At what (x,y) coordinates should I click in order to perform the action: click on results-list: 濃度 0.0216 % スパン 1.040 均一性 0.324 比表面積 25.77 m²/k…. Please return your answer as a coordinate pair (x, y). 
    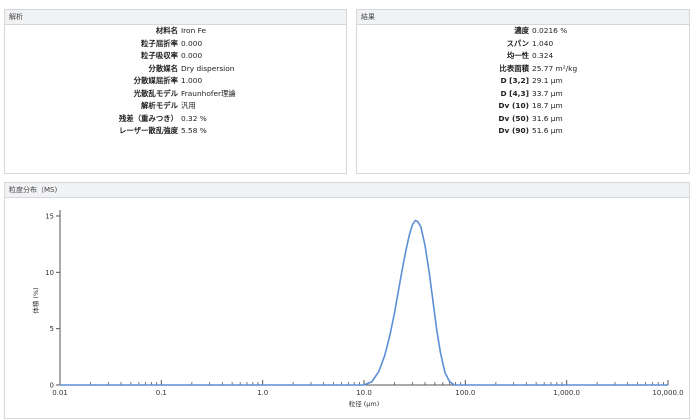
    Looking at the image, I should click on (523, 81).